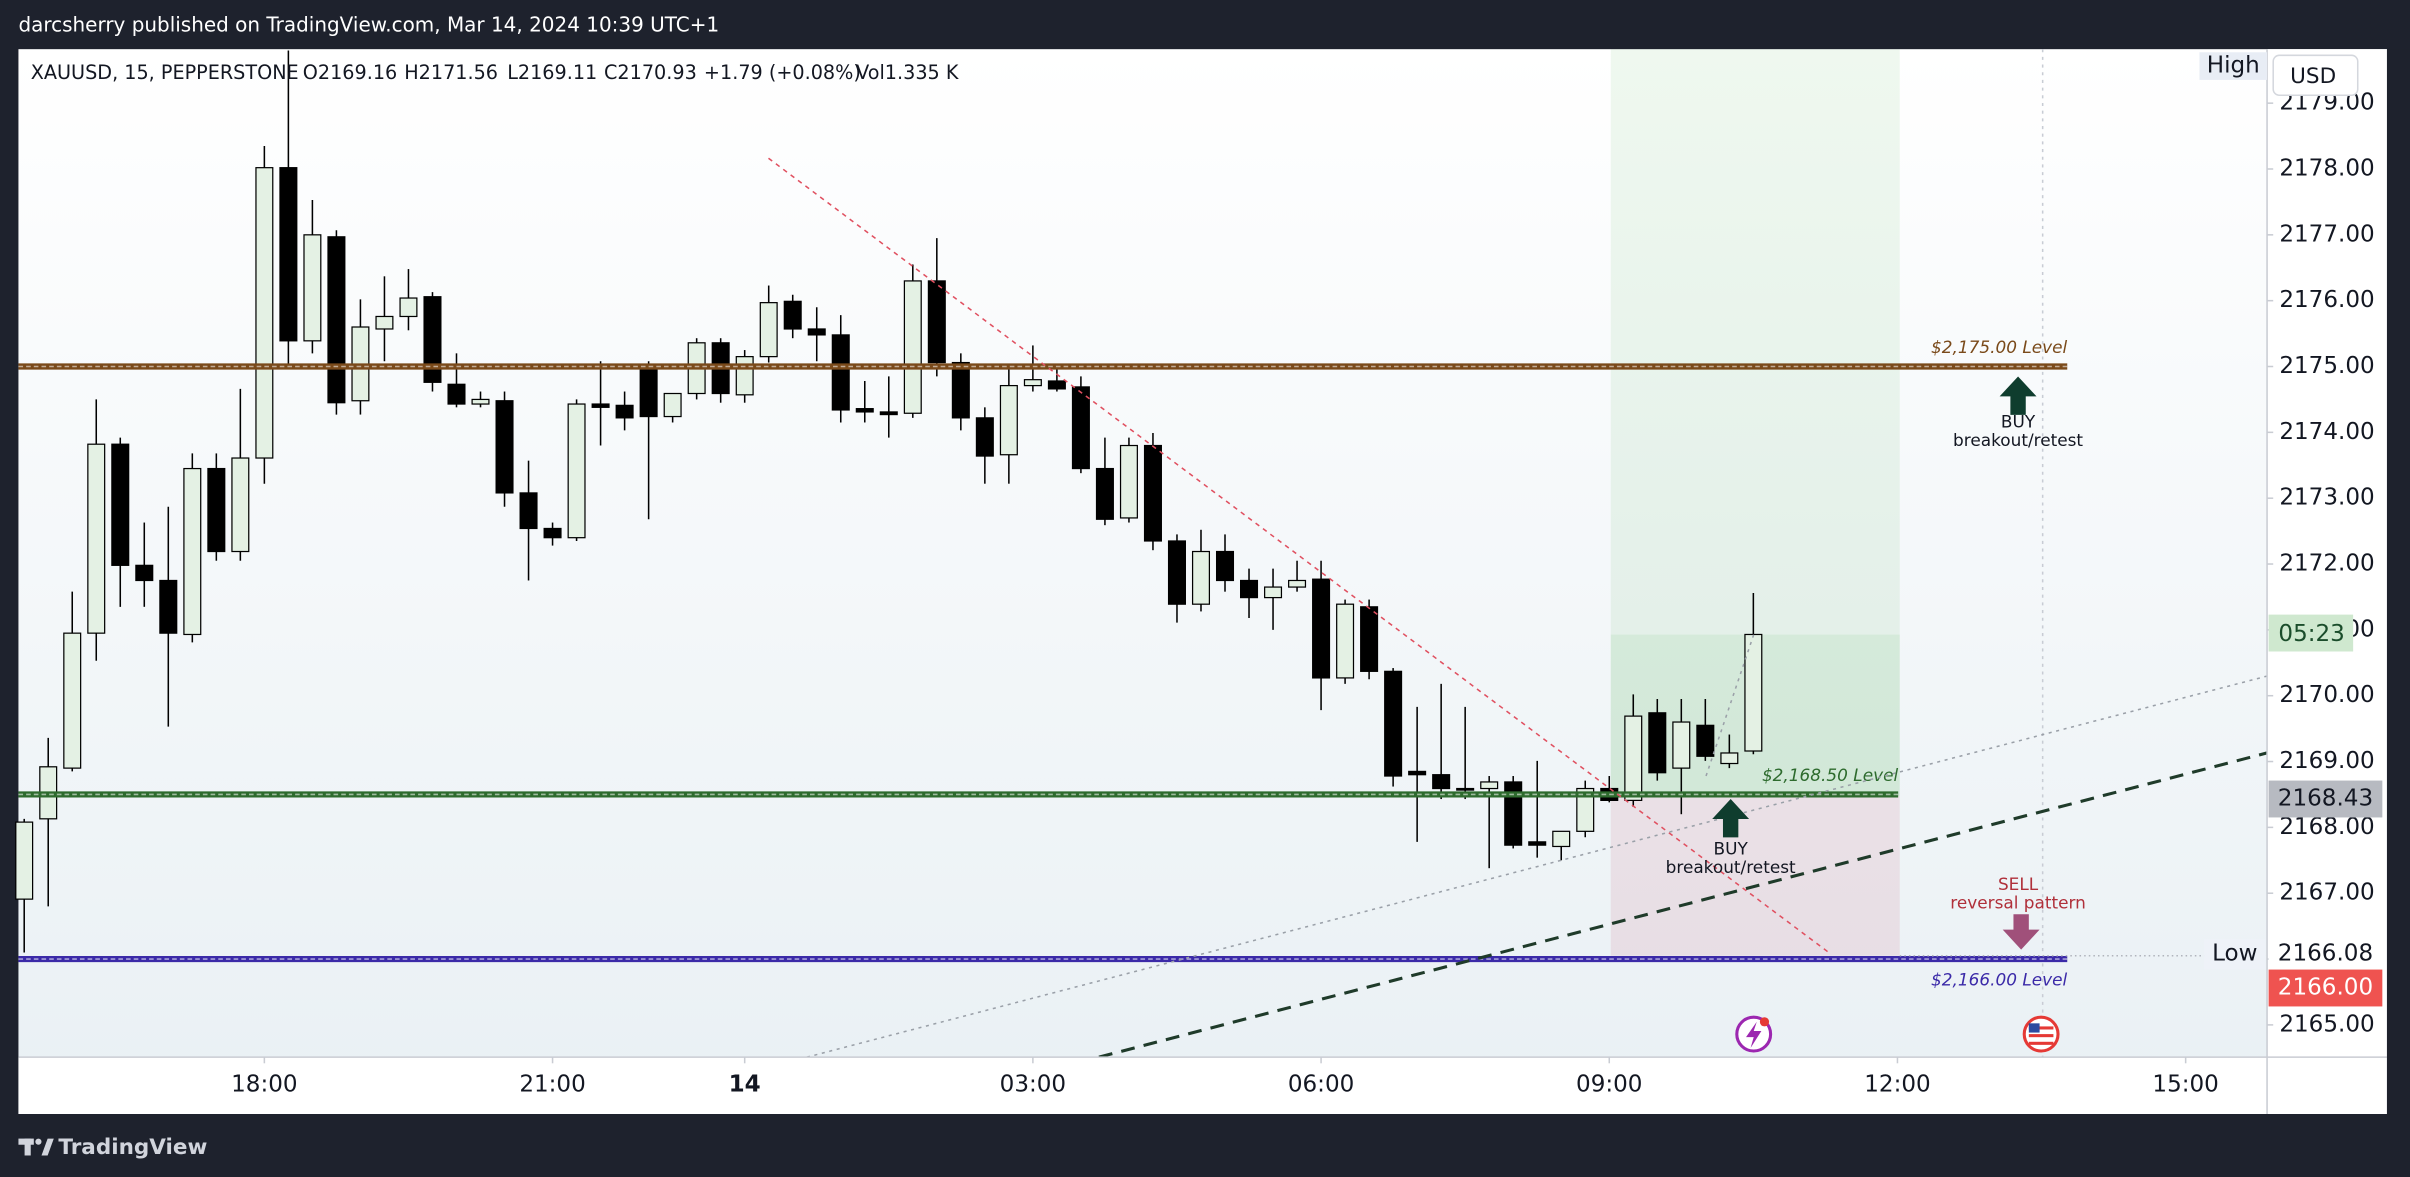  What do you see at coordinates (2021, 932) in the screenshot?
I see `sell-arrow` at bounding box center [2021, 932].